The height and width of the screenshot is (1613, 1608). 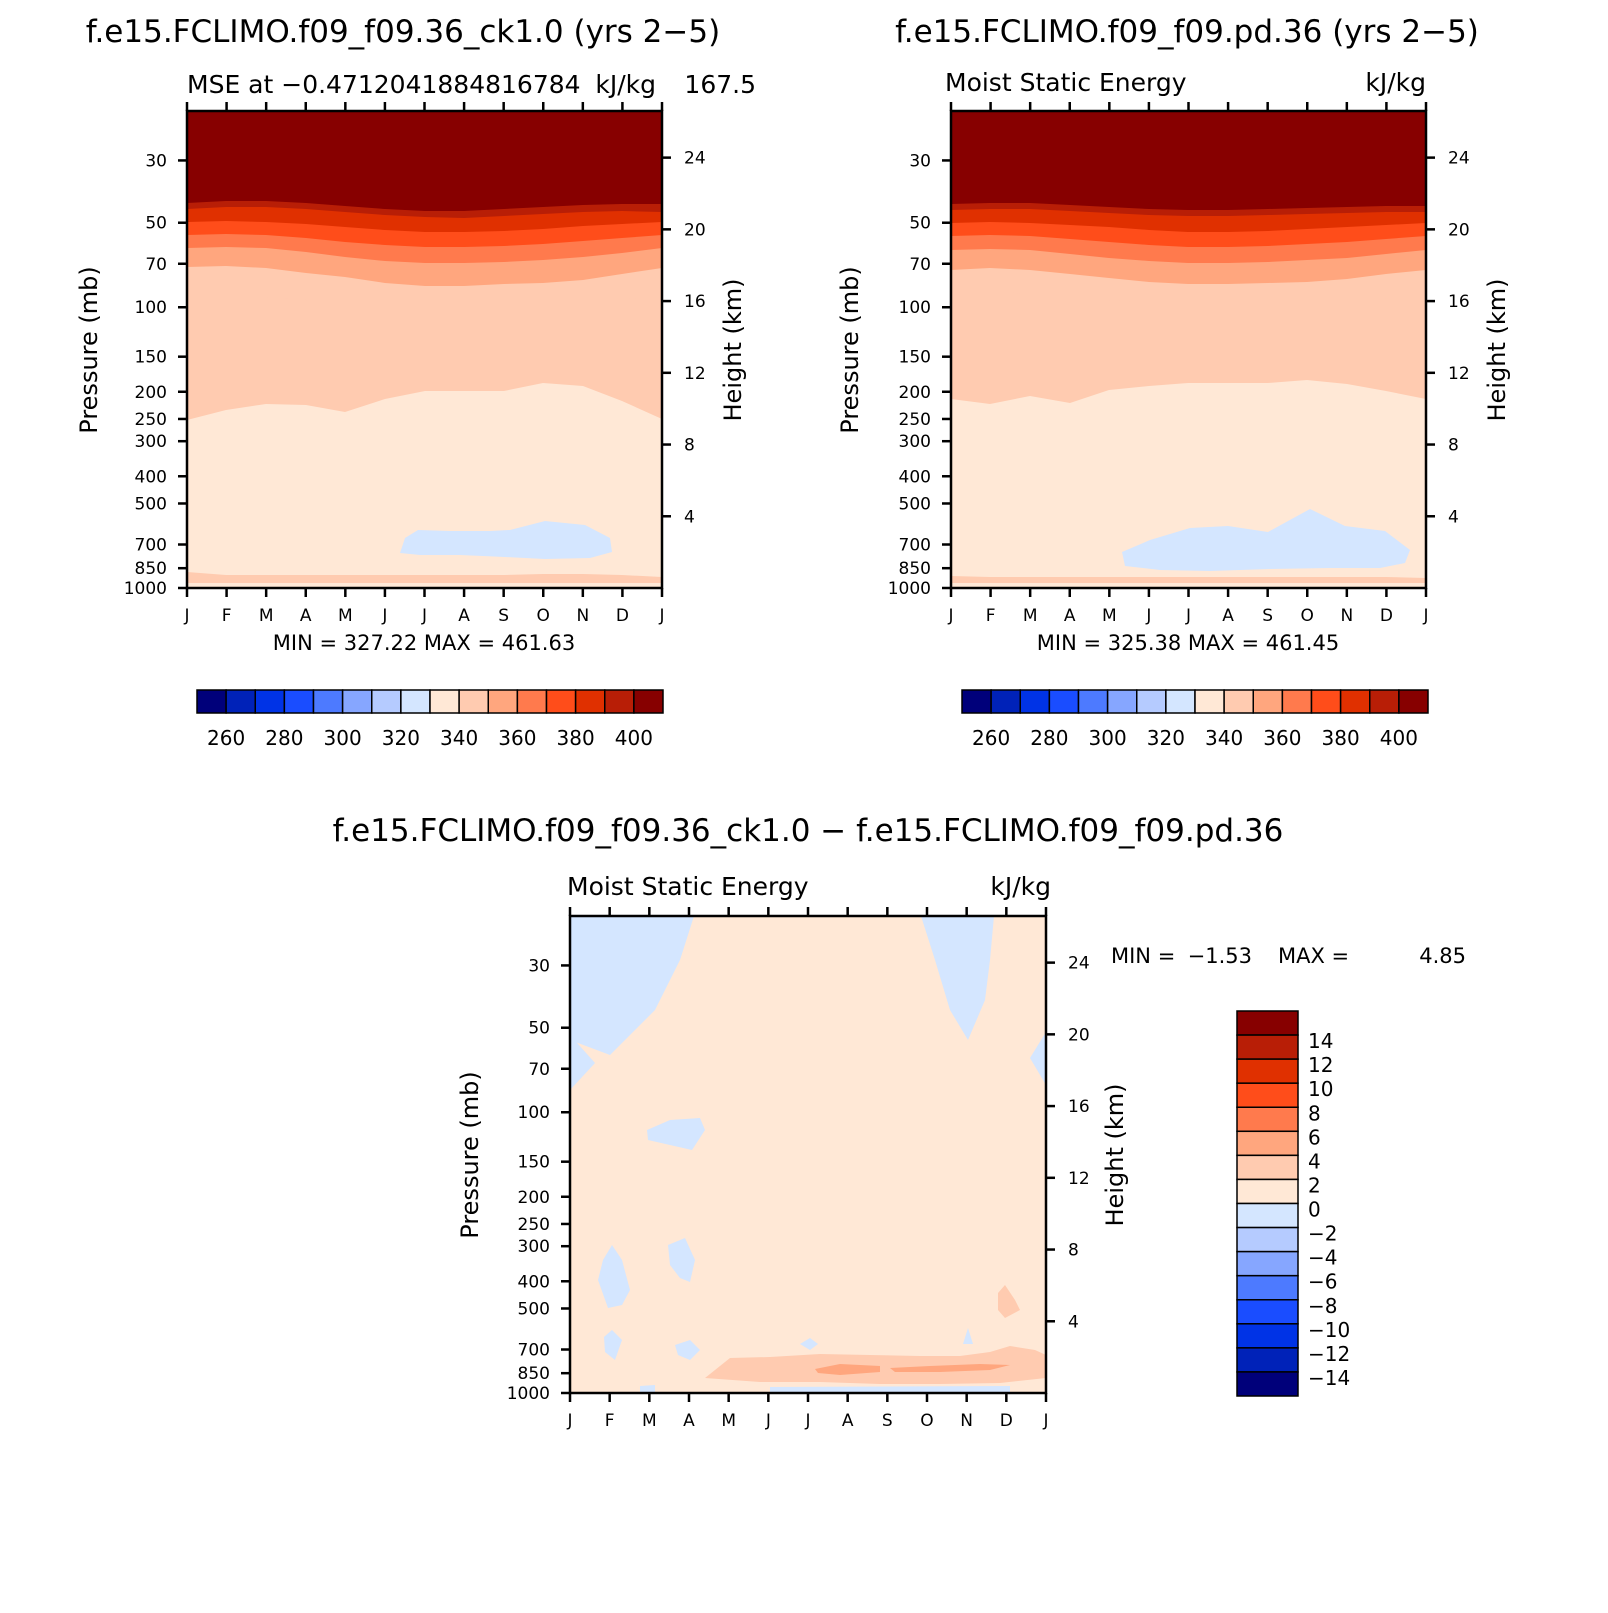 What do you see at coordinates (384, 84) in the screenshot?
I see `panel-ck-subtitle: MSE at −0.4712041884816784` at bounding box center [384, 84].